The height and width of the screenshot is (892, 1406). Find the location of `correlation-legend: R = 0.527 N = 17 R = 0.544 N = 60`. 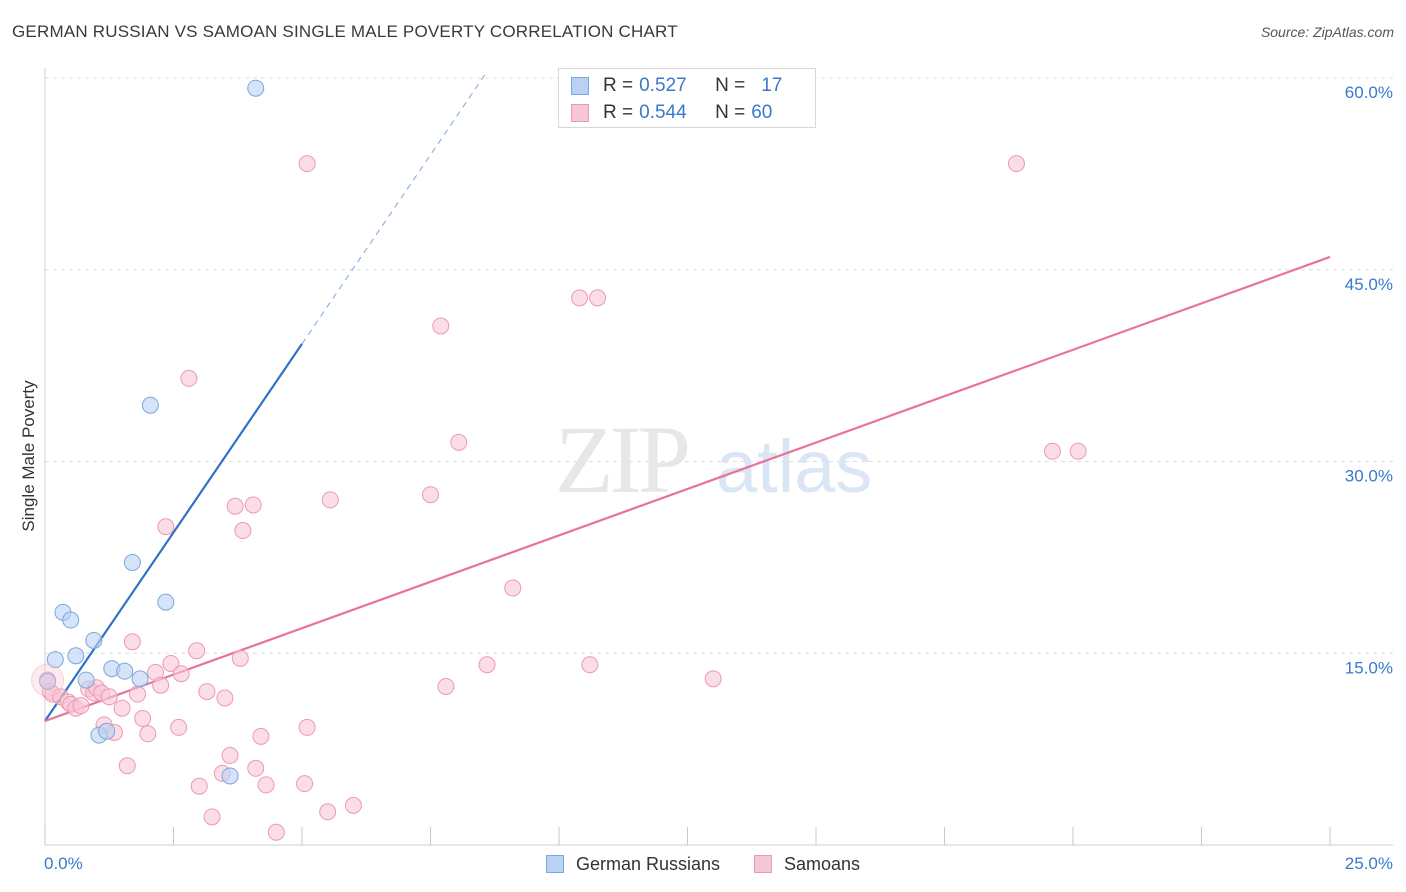

correlation-legend: R = 0.527 N = 17 R = 0.544 N = 60 is located at coordinates (687, 98).